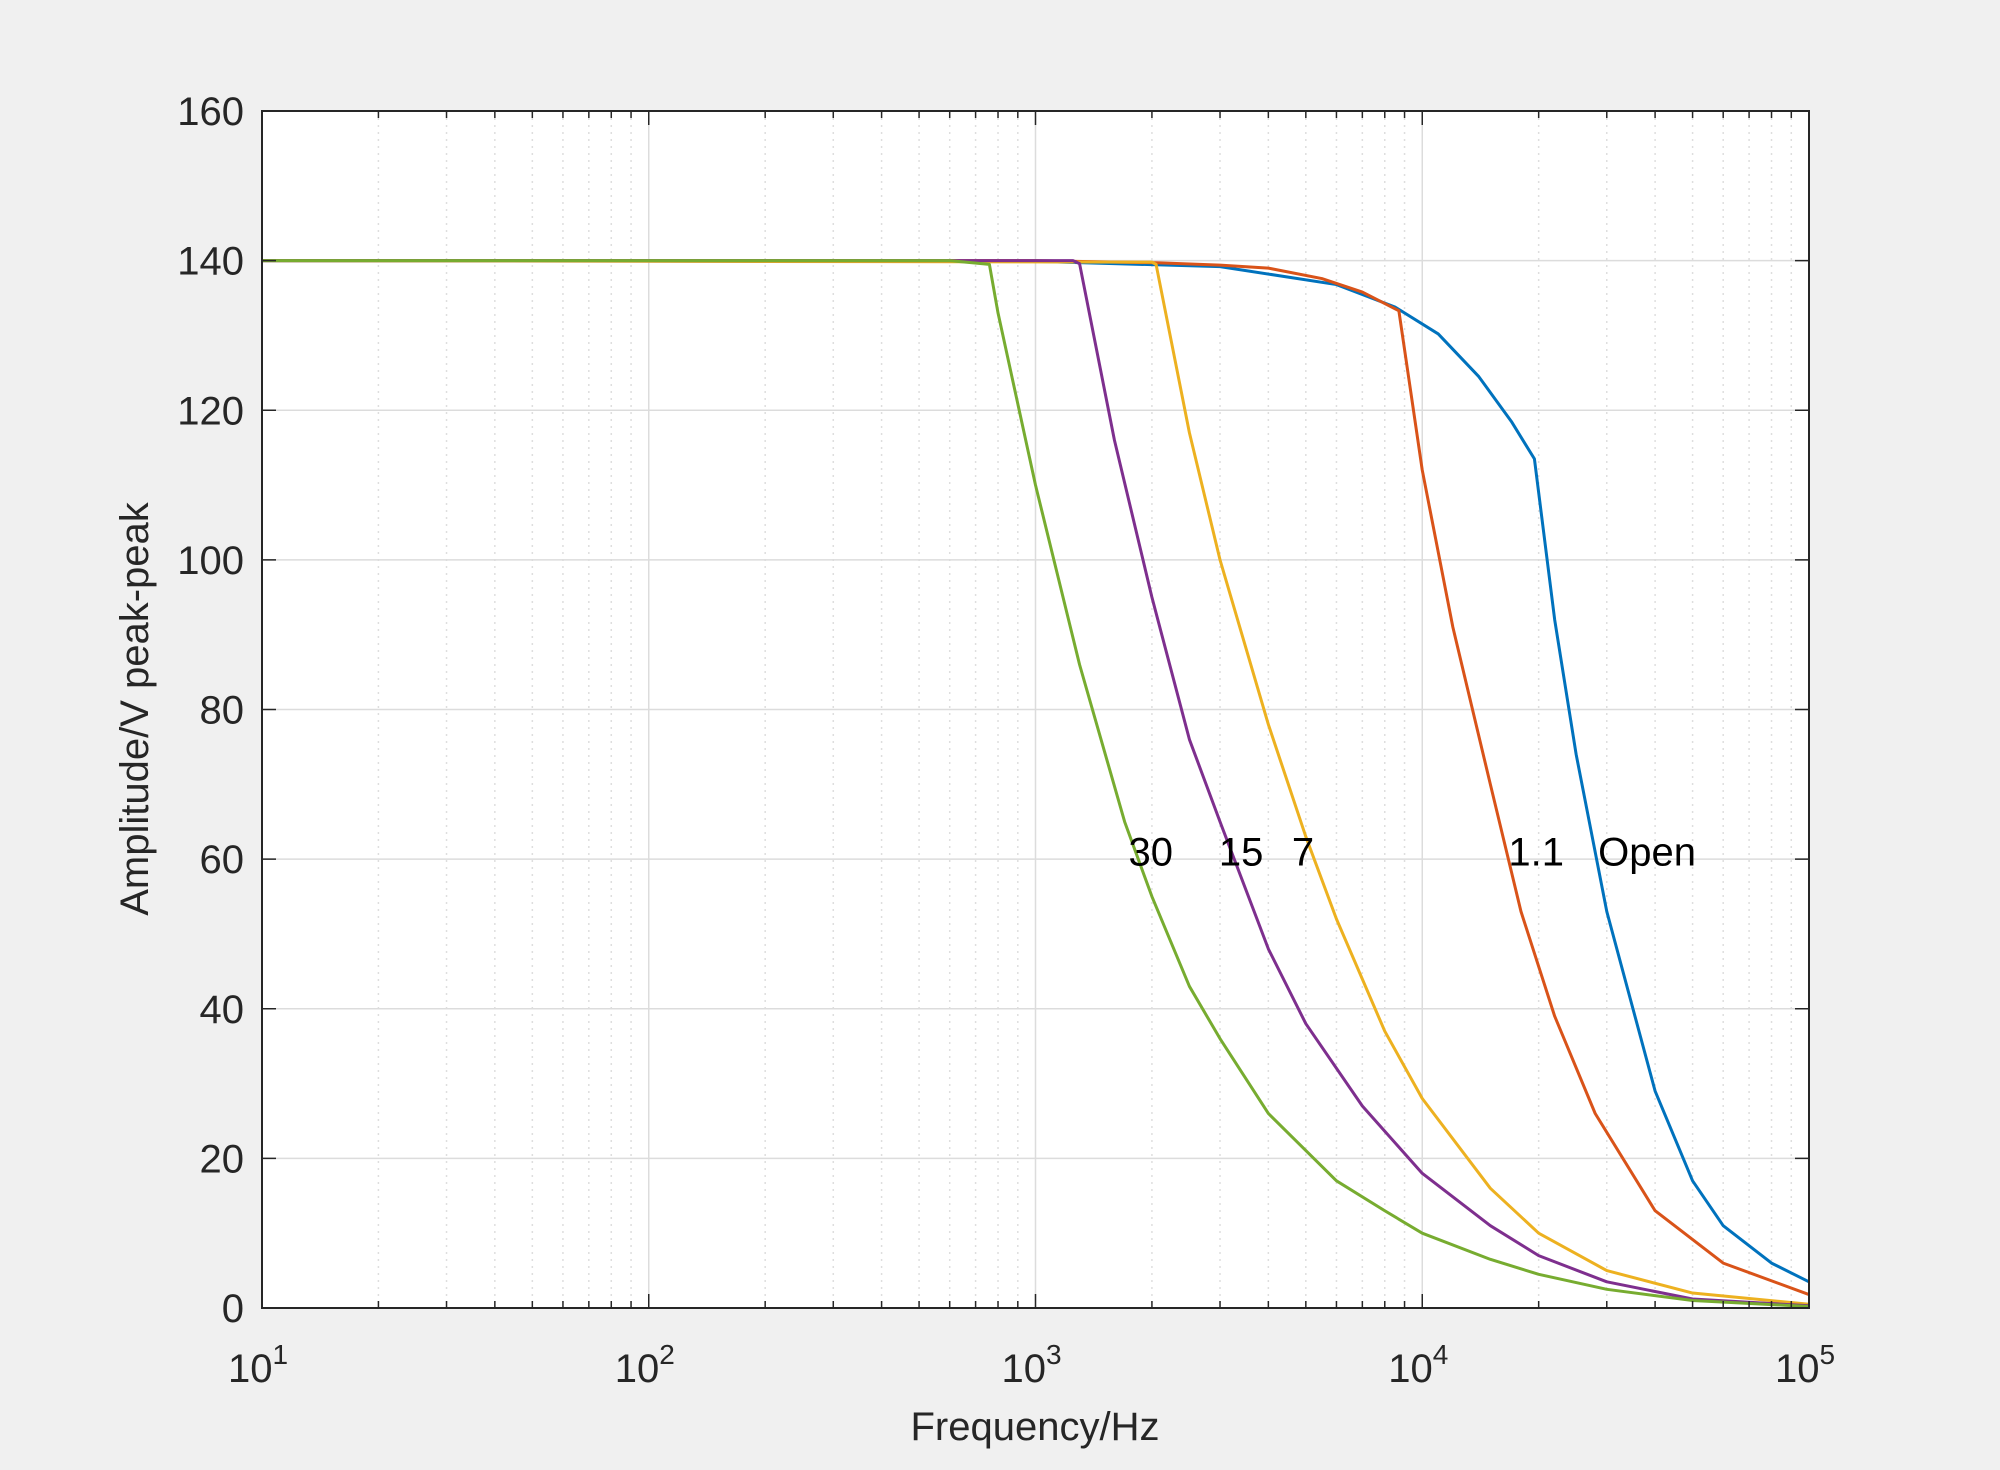 The image size is (2000, 1470). I want to click on curve-label: 7, so click(1303, 853).